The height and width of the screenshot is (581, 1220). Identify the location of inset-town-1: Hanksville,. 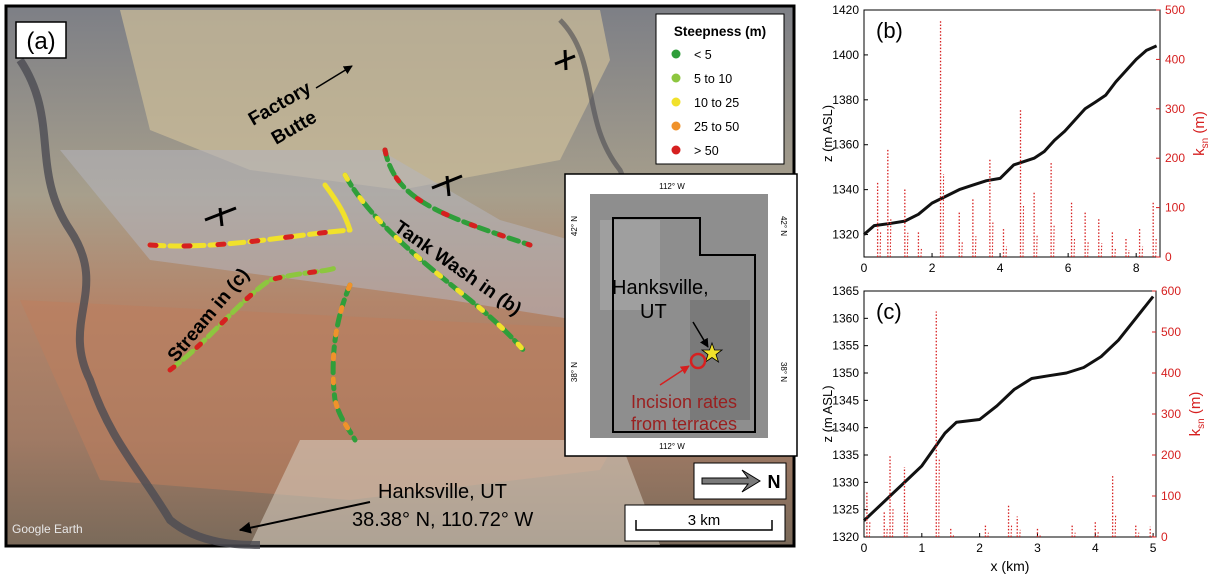
(660, 288).